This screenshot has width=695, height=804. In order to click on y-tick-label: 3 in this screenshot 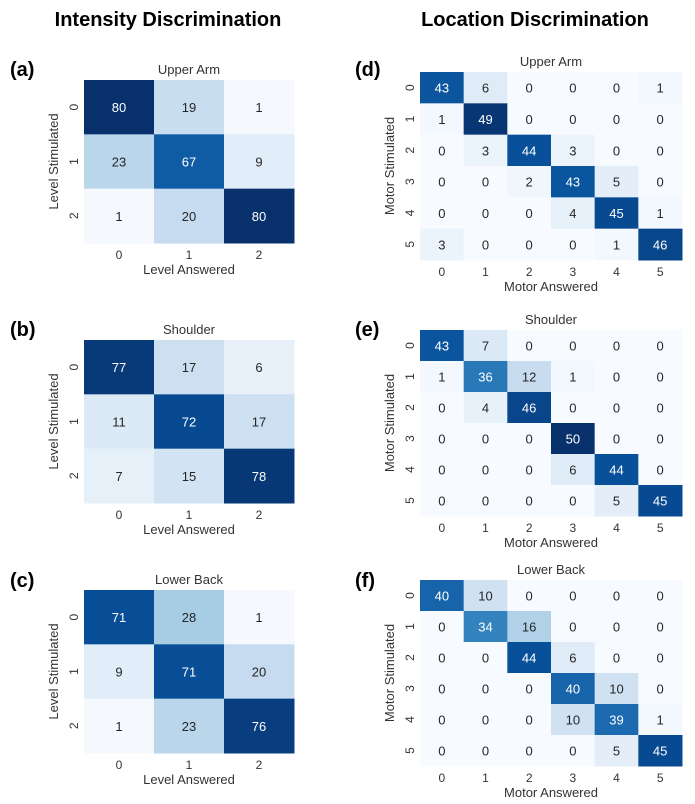, I will do `click(410, 181)`.